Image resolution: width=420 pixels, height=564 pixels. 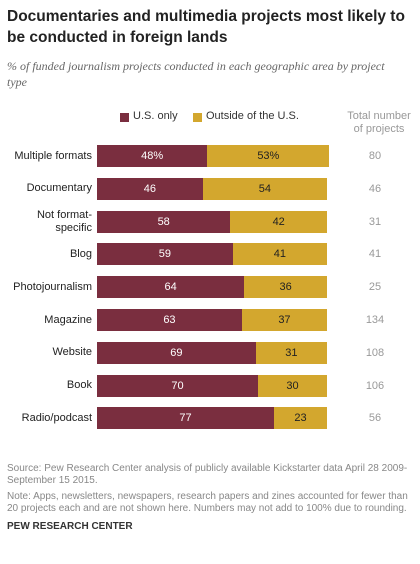 What do you see at coordinates (375, 320) in the screenshot?
I see `total-value: 134` at bounding box center [375, 320].